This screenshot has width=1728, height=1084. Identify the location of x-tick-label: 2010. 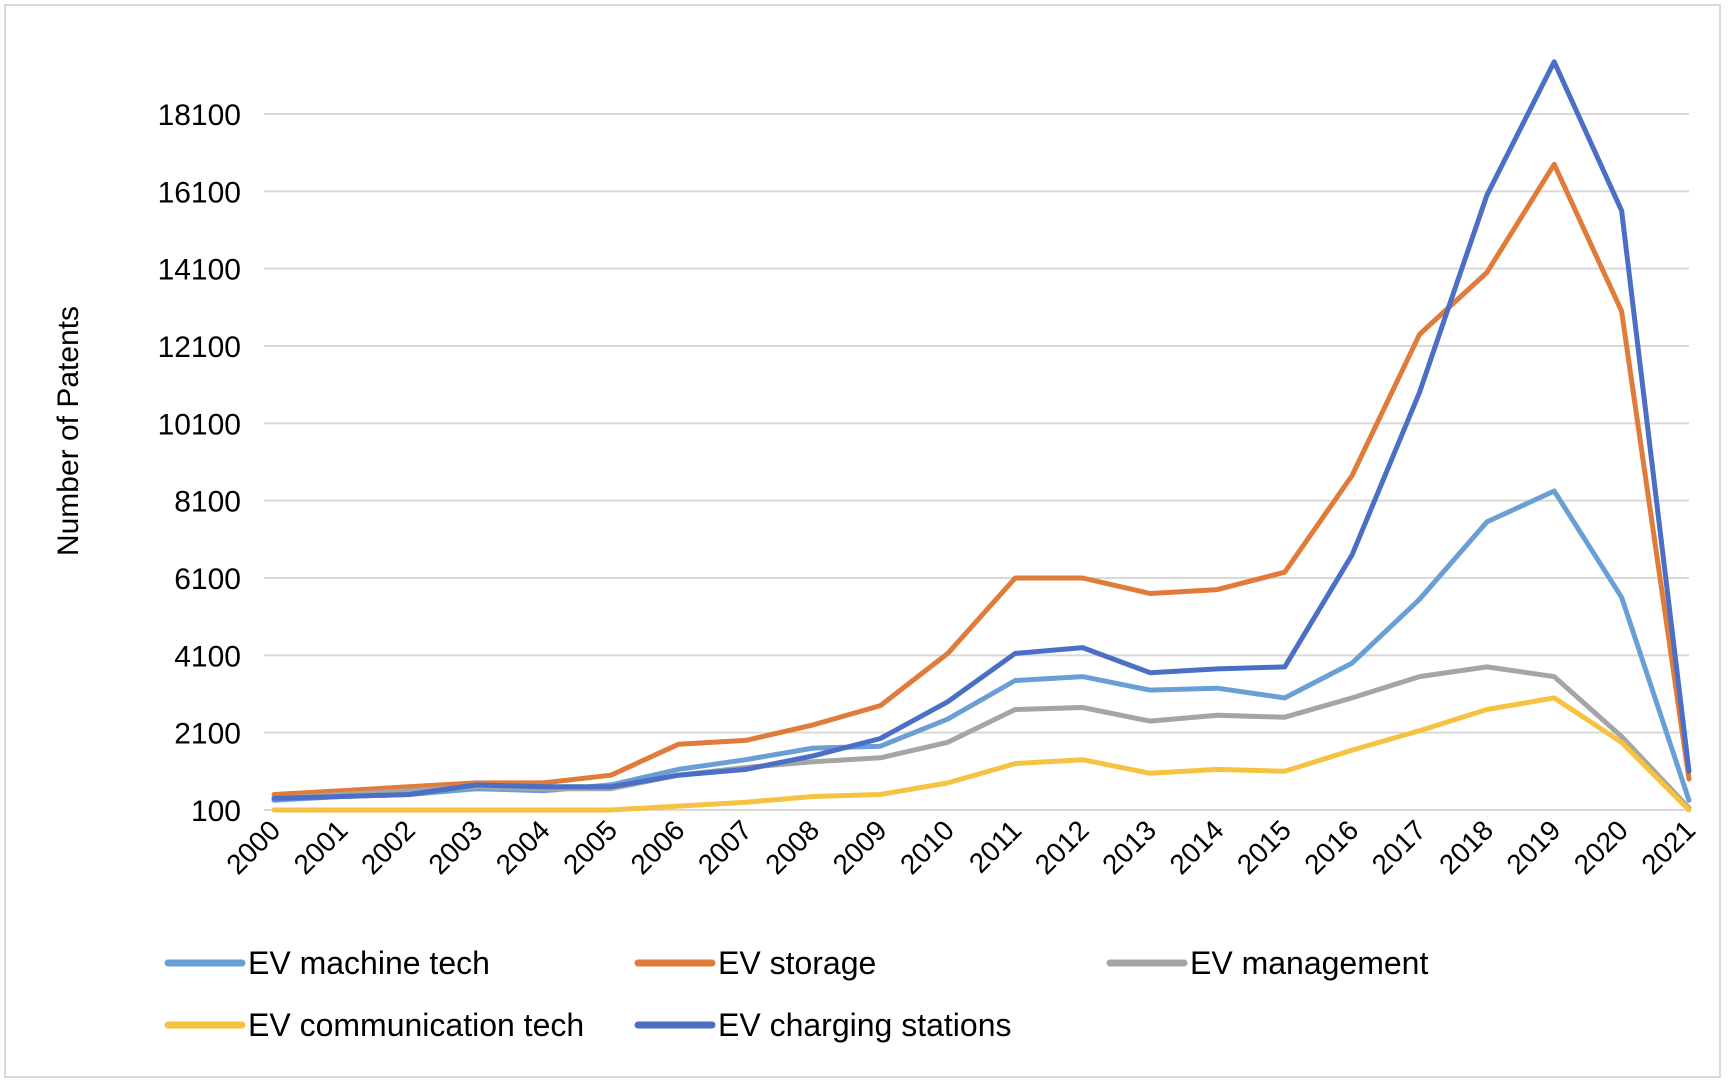
(927, 847).